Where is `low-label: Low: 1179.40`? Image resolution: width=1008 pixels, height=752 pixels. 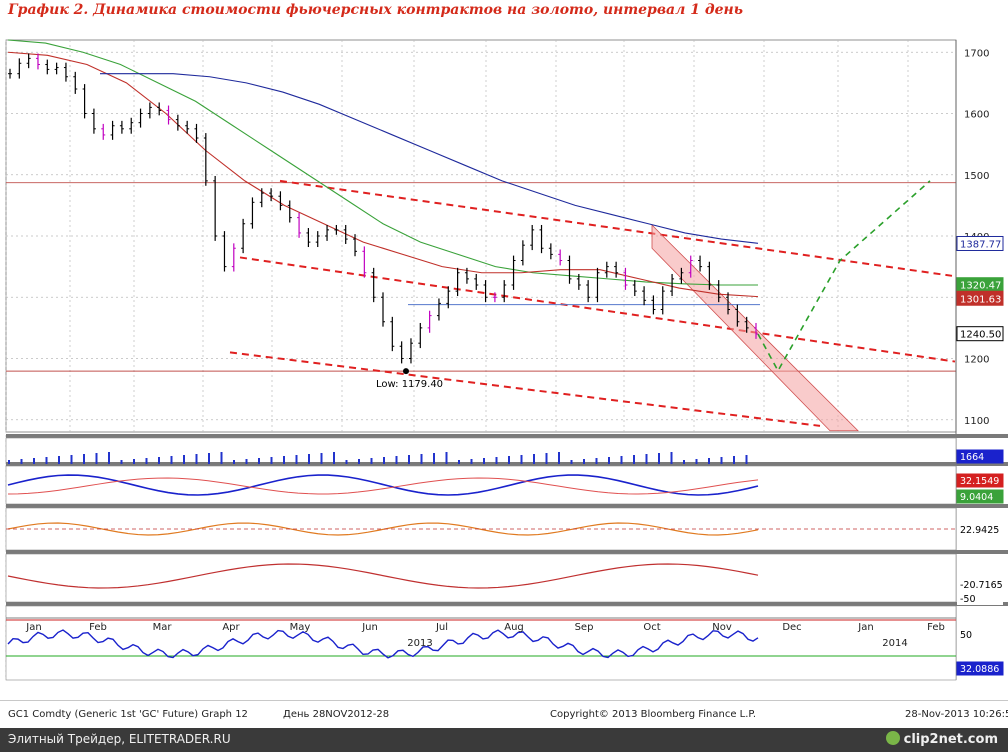 low-label: Low: 1179.40 is located at coordinates (409, 384).